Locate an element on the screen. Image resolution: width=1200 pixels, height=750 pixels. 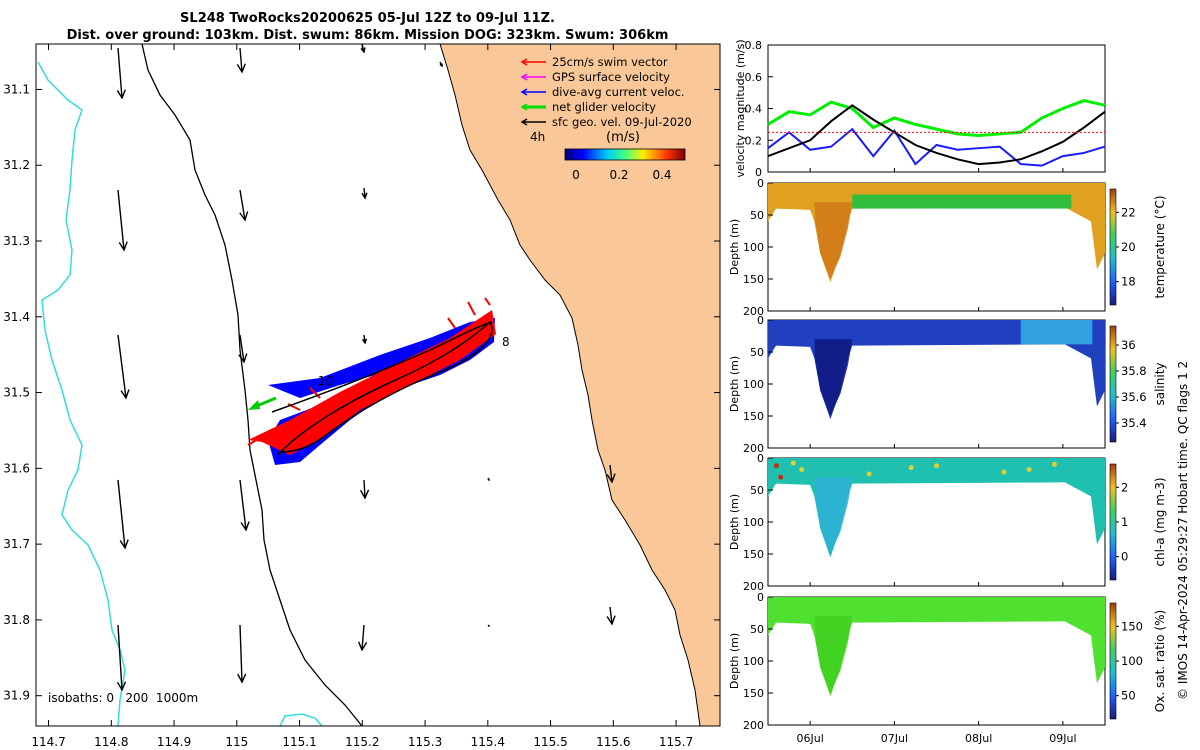
cb-tick-label: 2 is located at coordinates (1124, 487).